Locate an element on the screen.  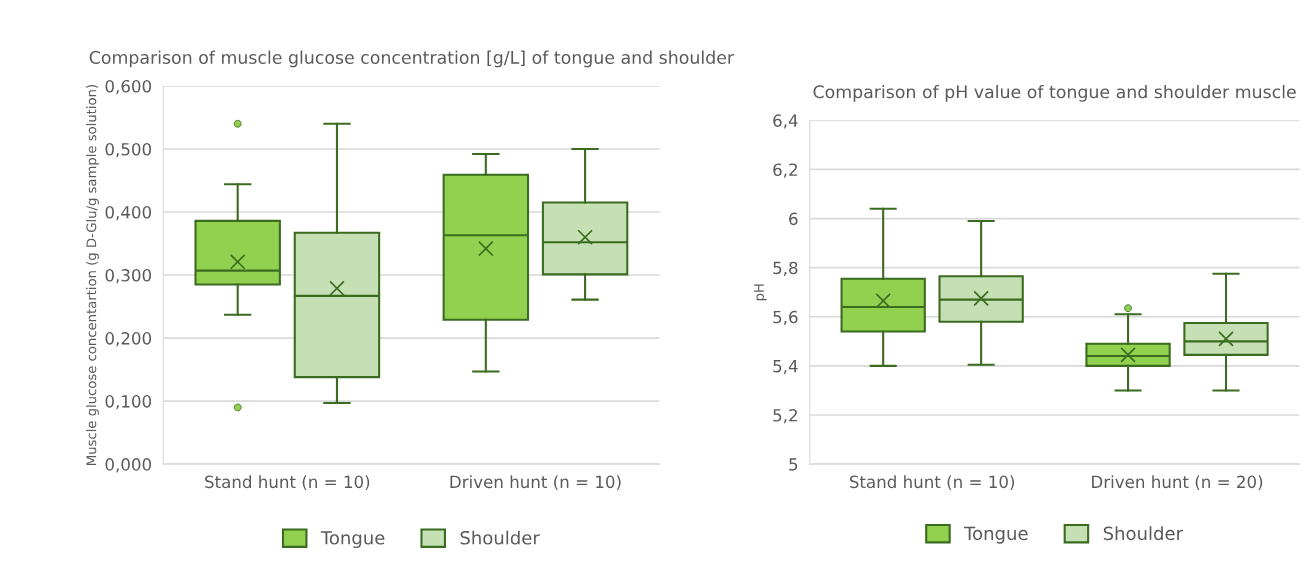
y-tick-label: 5,4 is located at coordinates (785, 367).